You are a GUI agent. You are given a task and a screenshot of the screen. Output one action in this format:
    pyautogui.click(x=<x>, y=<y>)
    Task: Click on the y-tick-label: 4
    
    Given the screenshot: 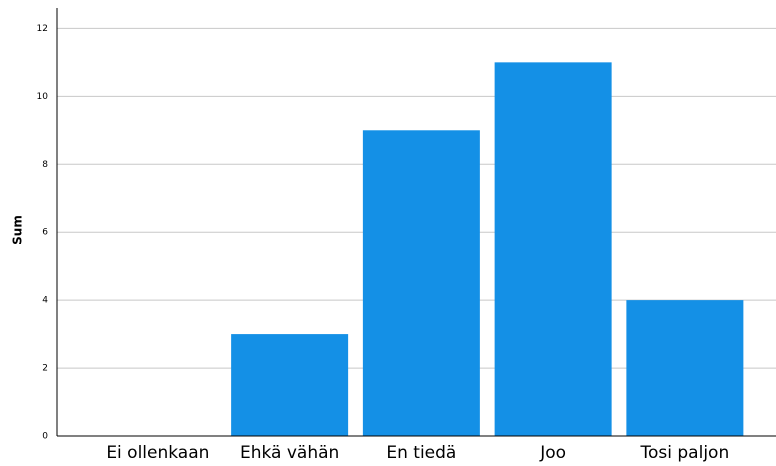 What is the action you would take?
    pyautogui.click(x=45, y=301)
    